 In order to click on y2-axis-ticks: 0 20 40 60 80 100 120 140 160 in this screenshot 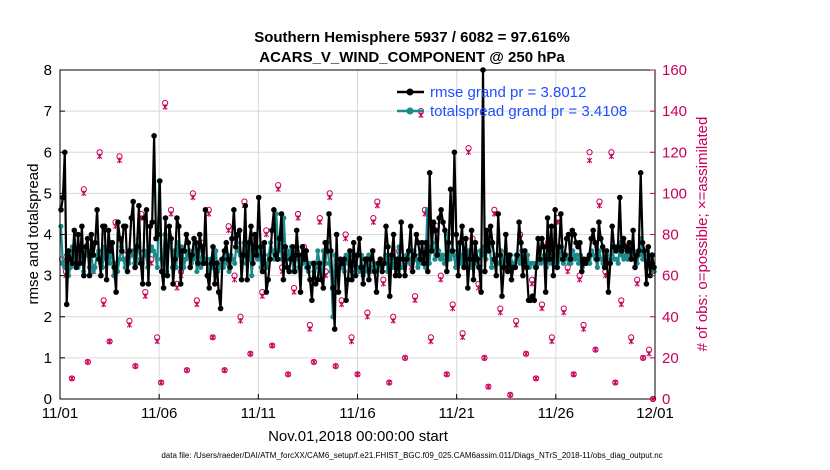, I will do `click(668, 235)`.